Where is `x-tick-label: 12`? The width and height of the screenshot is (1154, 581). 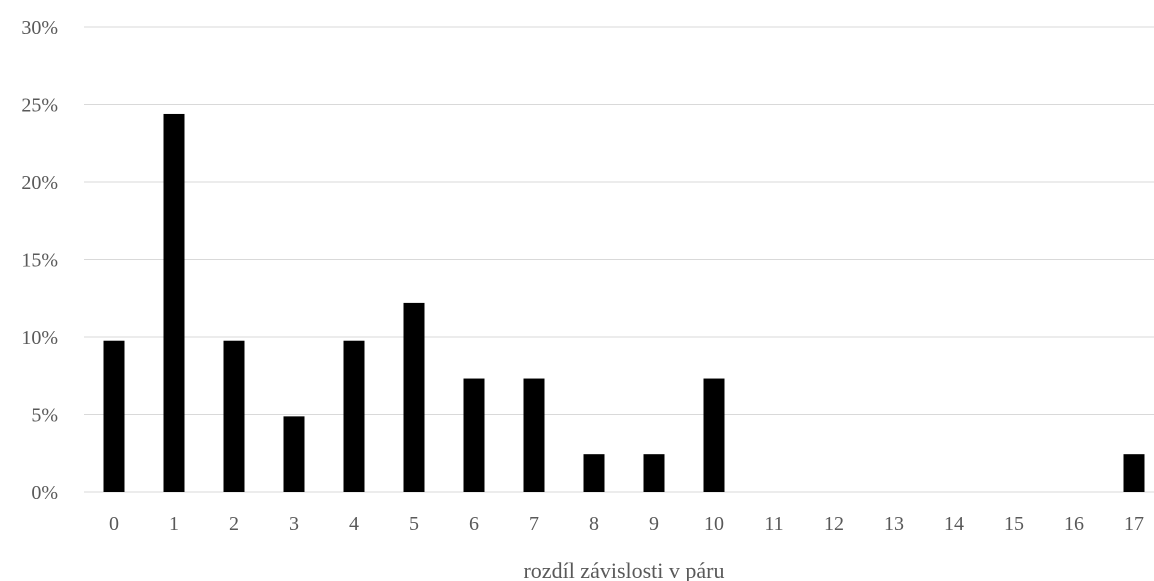 x-tick-label: 12 is located at coordinates (834, 524).